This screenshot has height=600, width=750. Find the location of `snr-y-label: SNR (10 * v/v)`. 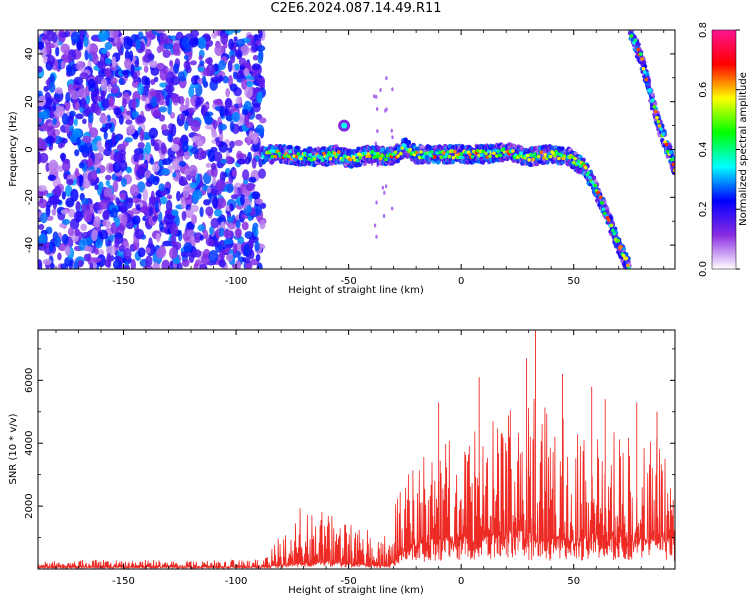

snr-y-label: SNR (10 * v/v) is located at coordinates (13, 448).